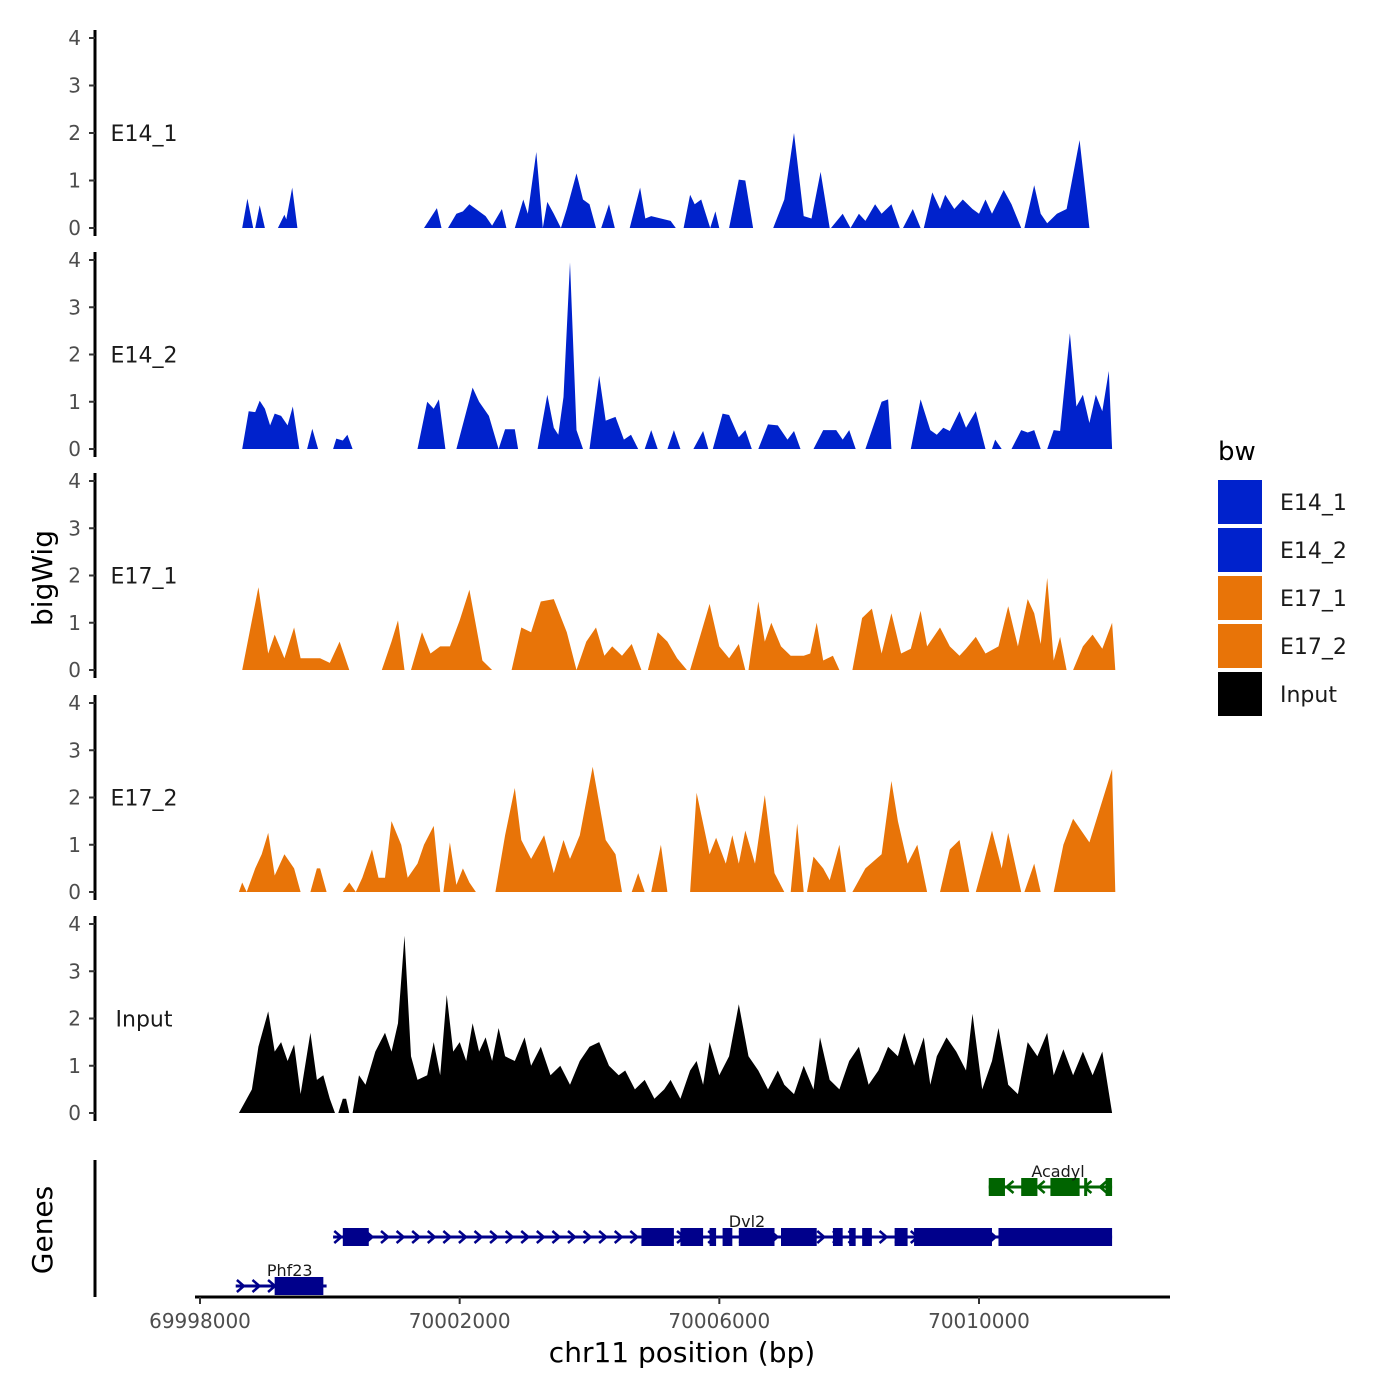 This screenshot has height=1400, width=1400. Describe the element at coordinates (290, 1270) in the screenshot. I see `gene-name-label: Phf23` at that location.